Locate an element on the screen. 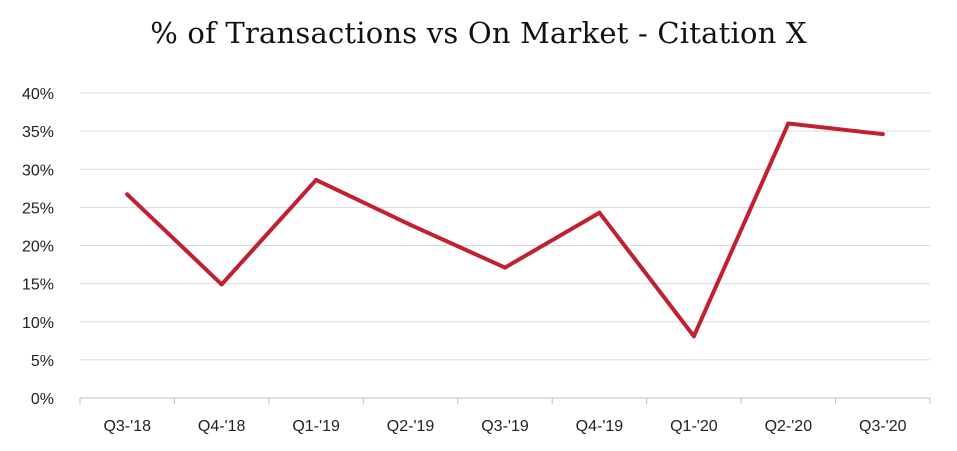 This screenshot has height=451, width=957. x-tick-label: Q3-'20 is located at coordinates (883, 426).